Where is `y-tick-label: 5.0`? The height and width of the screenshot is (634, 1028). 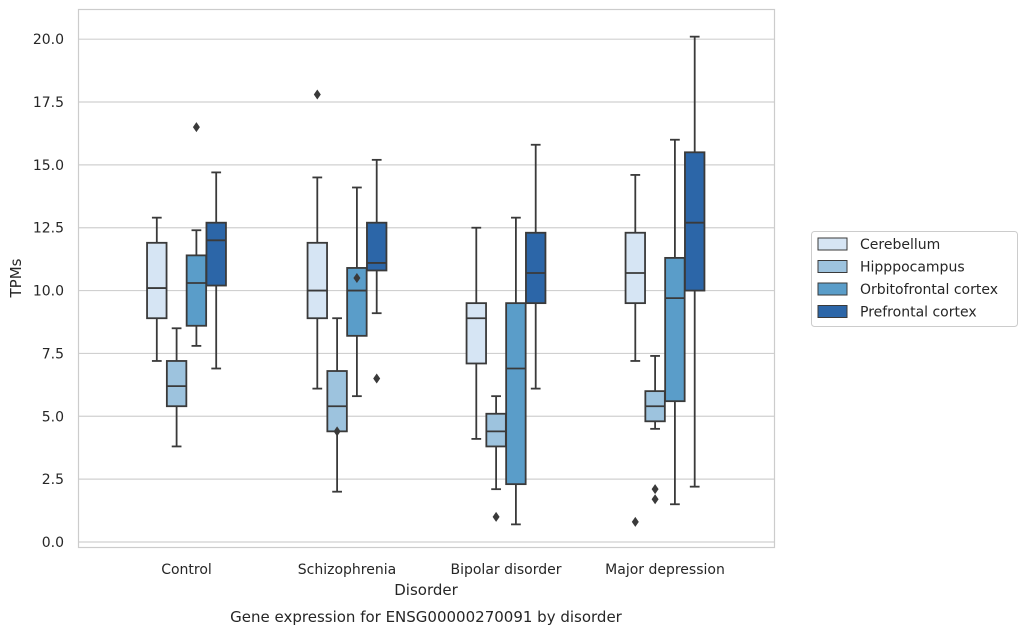
y-tick-label: 5.0 is located at coordinates (53, 417).